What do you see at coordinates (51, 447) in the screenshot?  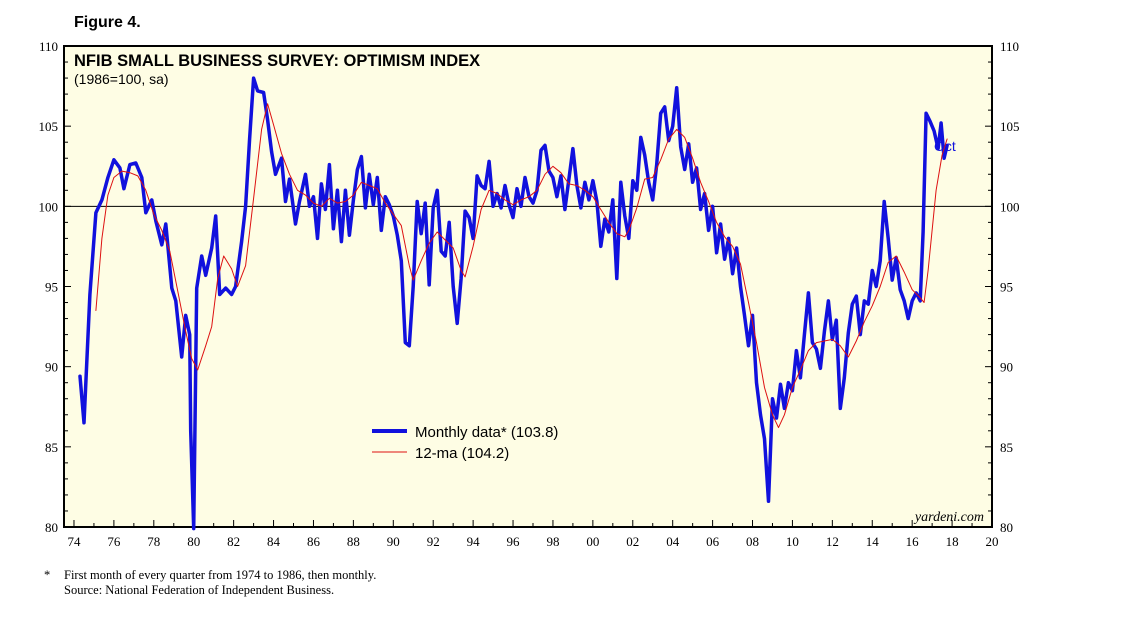 I see `y-tick-label-left: 85` at bounding box center [51, 447].